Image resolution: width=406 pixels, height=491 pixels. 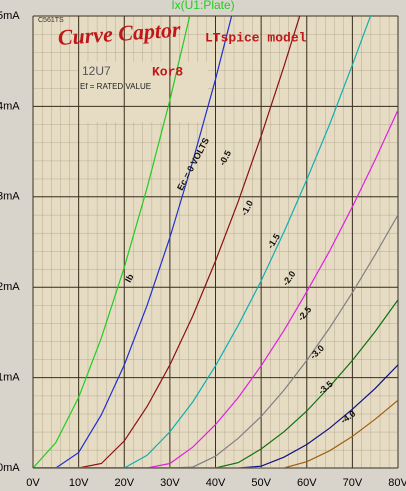 I want to click on y-tick-label: 3mA, so click(x=10, y=197).